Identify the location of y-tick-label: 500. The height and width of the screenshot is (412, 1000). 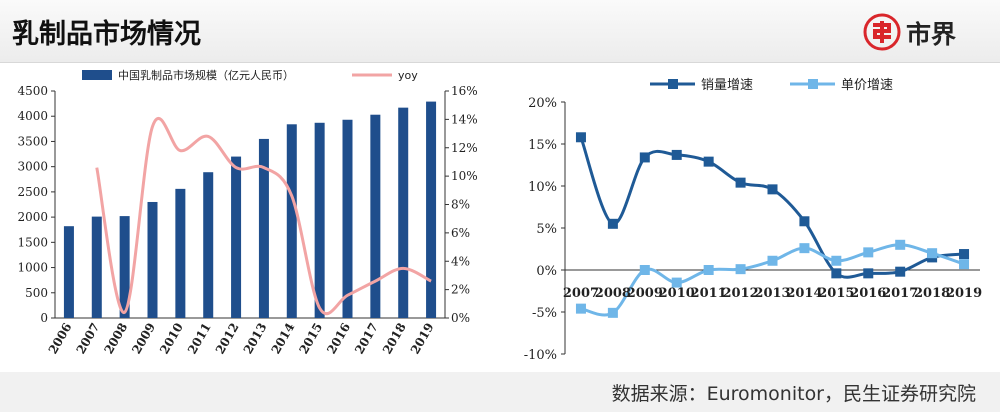
(36, 293).